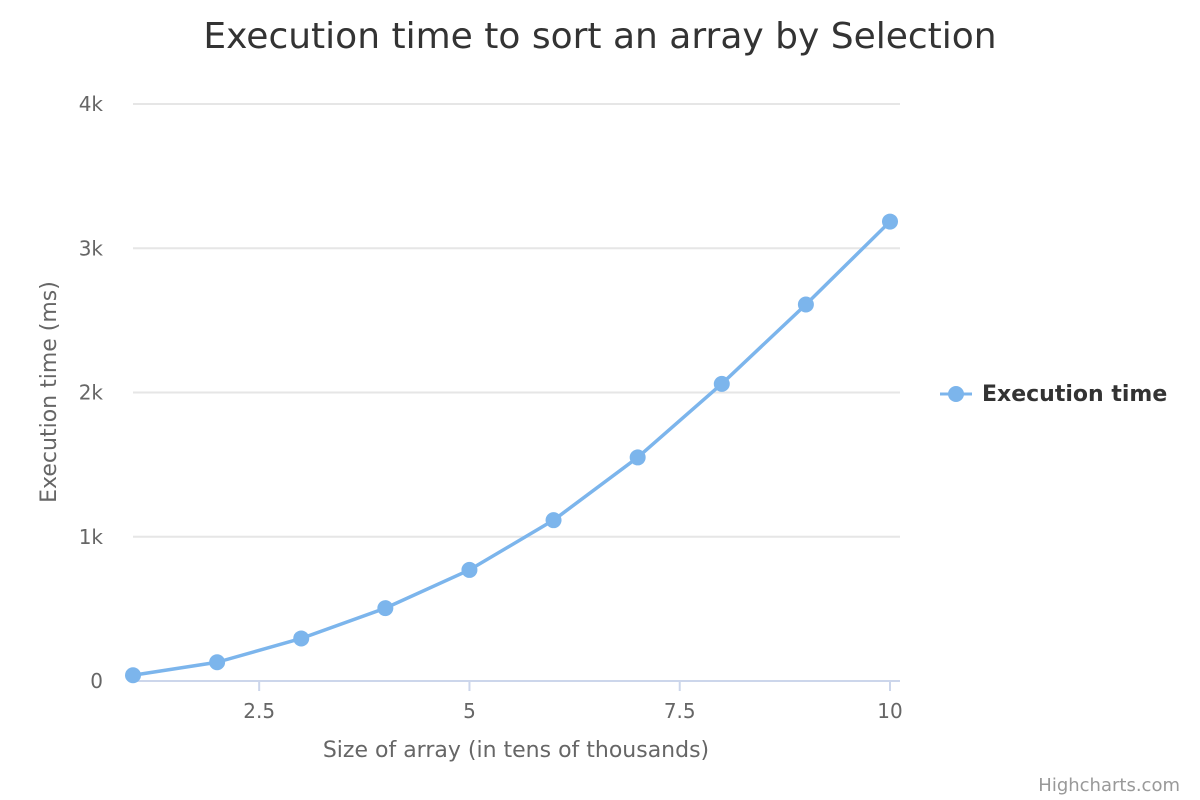 Image resolution: width=1200 pixels, height=800 pixels. Describe the element at coordinates (956, 394) in the screenshot. I see `legend-marker-symbol` at that location.